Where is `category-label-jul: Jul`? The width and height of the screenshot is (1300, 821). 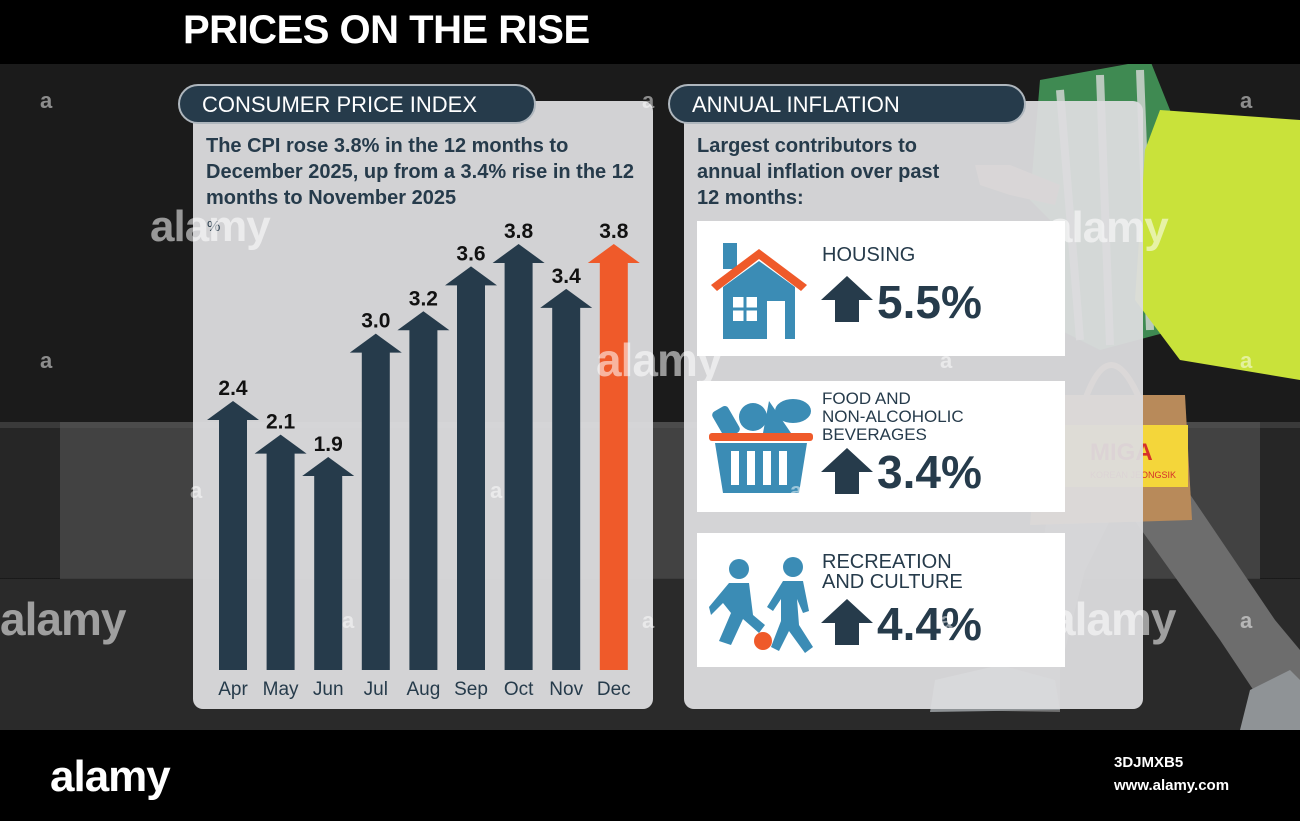
category-label-jul: Jul is located at coordinates (376, 689).